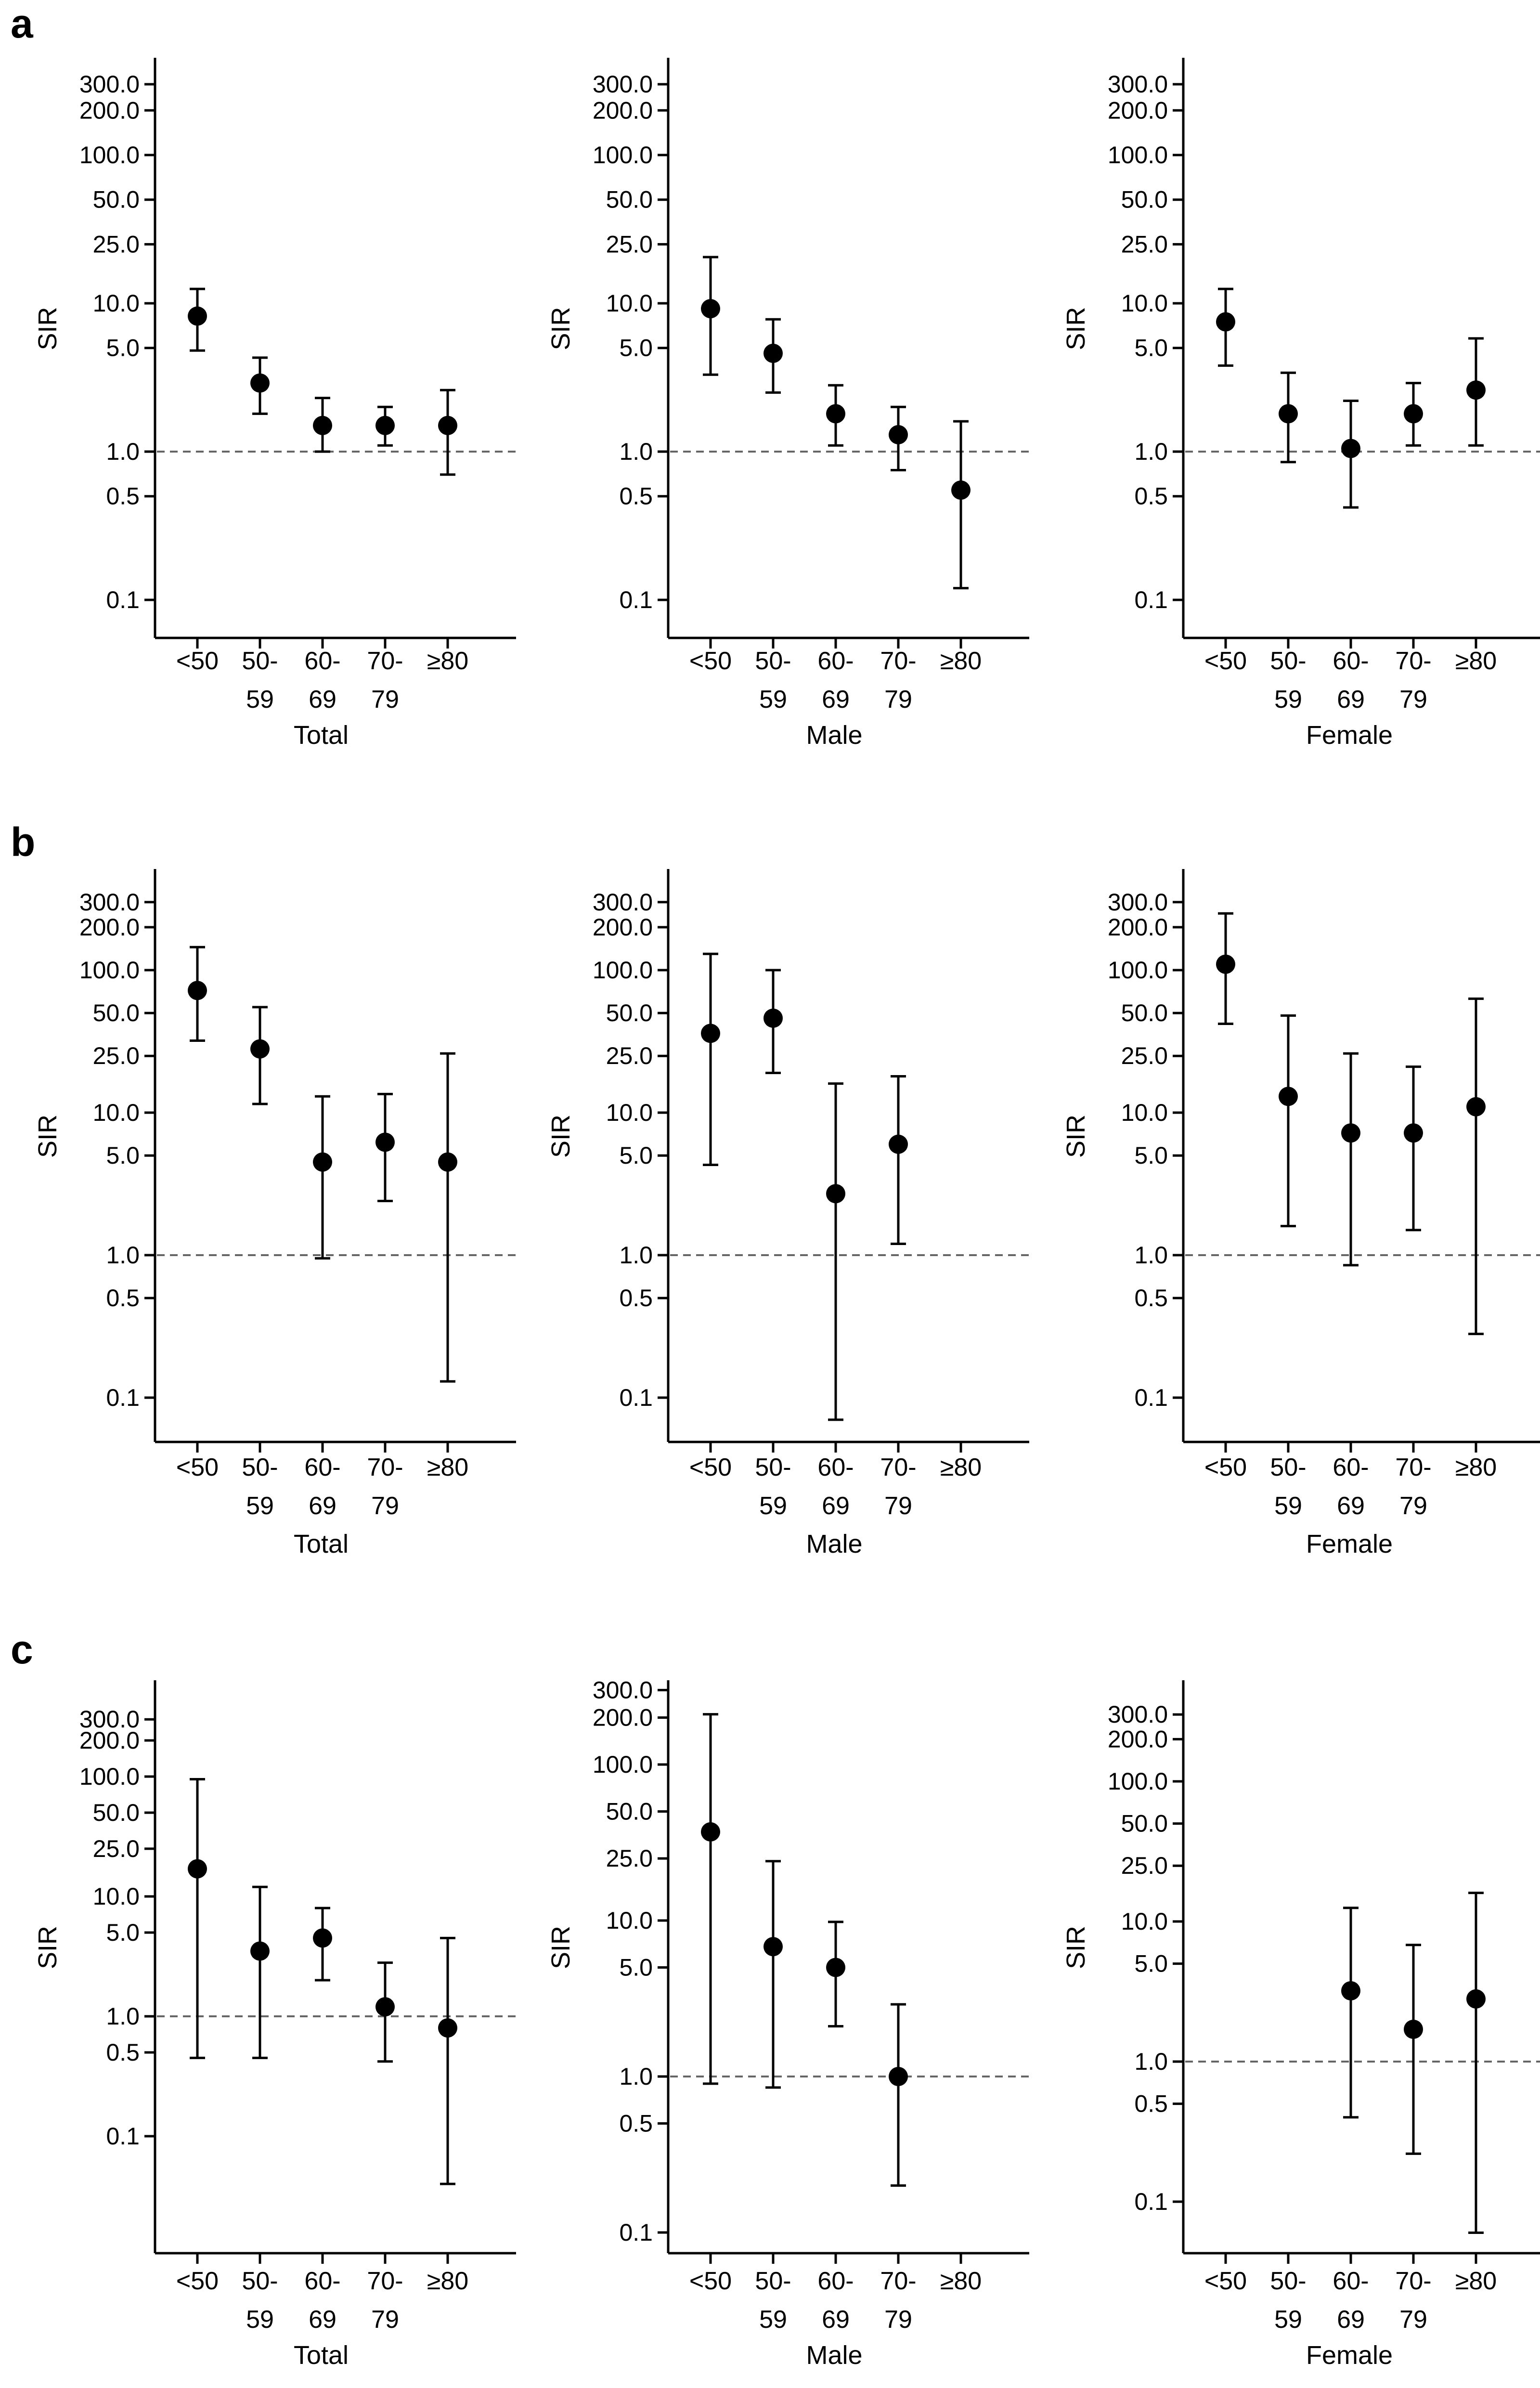 Image resolution: width=1540 pixels, height=2388 pixels. Describe the element at coordinates (321, 735) in the screenshot. I see `x-axis-title: Total` at that location.